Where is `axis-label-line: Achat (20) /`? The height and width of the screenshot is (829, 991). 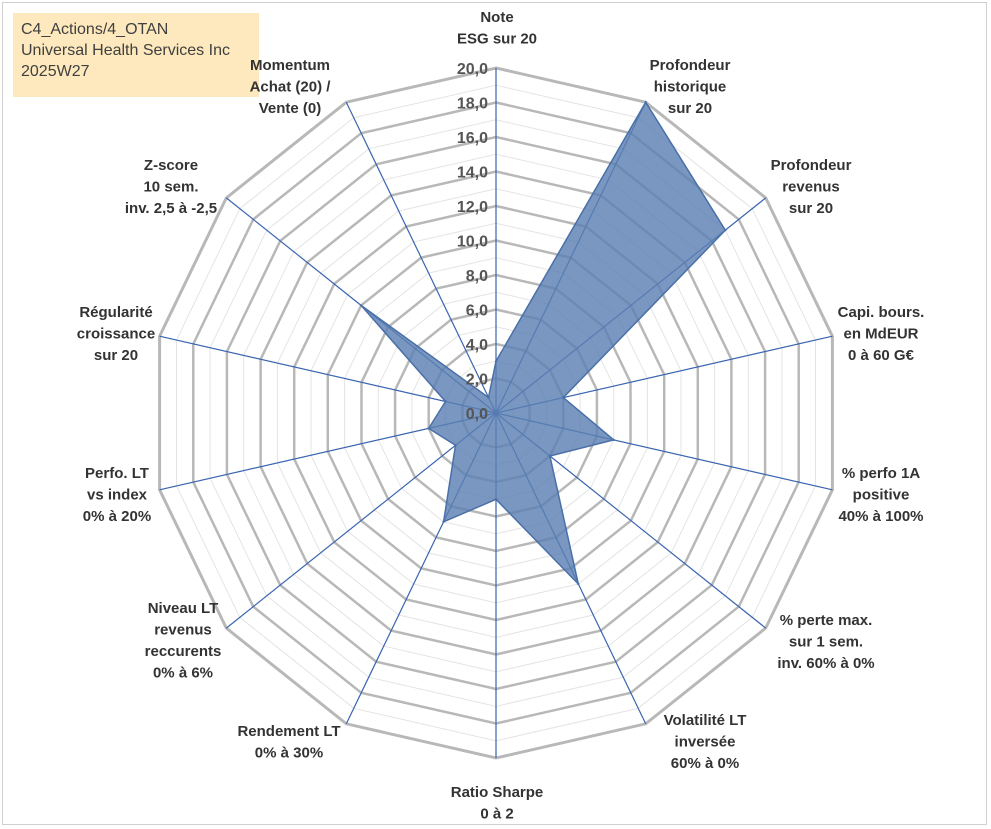
axis-label-line: Achat (20) / is located at coordinates (291, 87).